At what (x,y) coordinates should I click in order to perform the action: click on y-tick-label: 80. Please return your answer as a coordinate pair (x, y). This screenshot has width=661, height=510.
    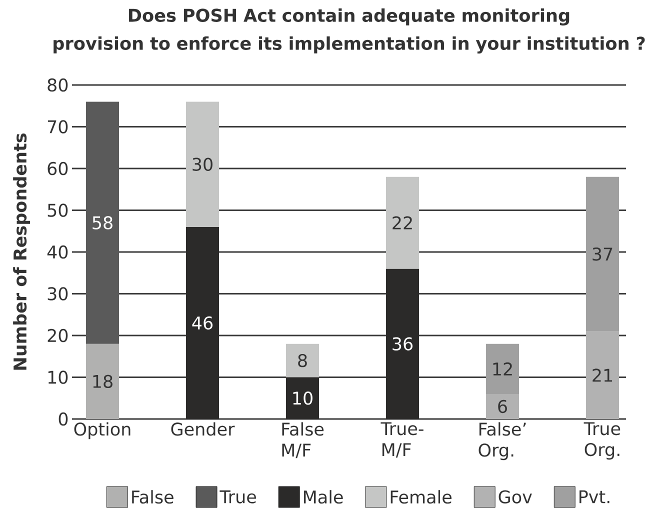
    Looking at the image, I should click on (58, 85).